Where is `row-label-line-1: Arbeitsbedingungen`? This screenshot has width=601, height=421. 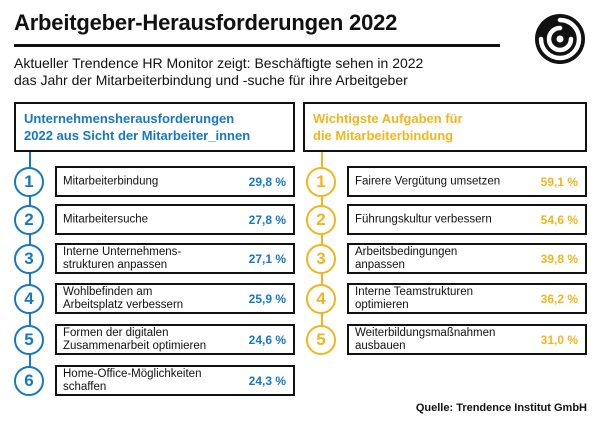 row-label-line-1: Arbeitsbedingungen is located at coordinates (406, 251).